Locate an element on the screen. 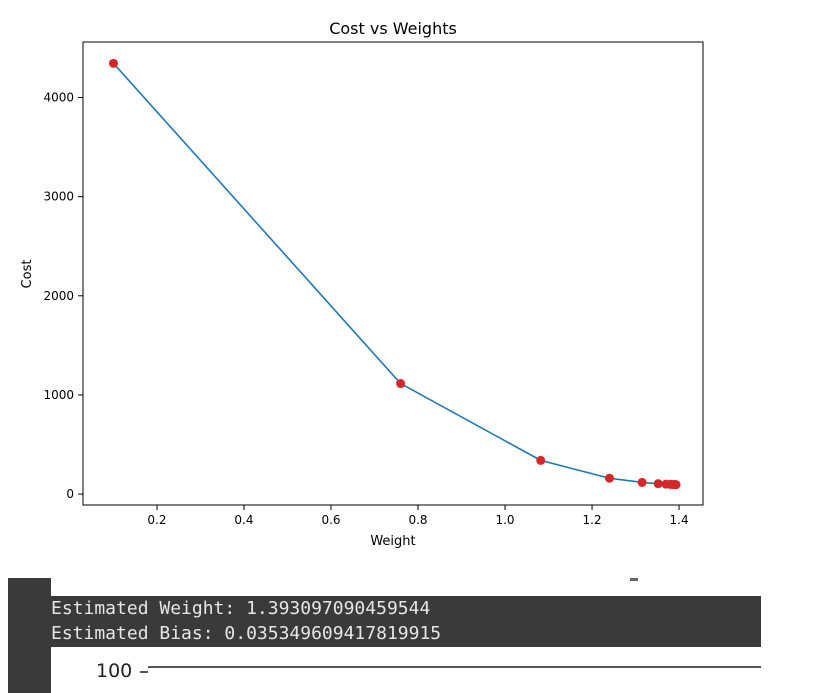 The width and height of the screenshot is (823, 693). y-ticks: 0 1000 2000 3000 4000 is located at coordinates (63, 296).